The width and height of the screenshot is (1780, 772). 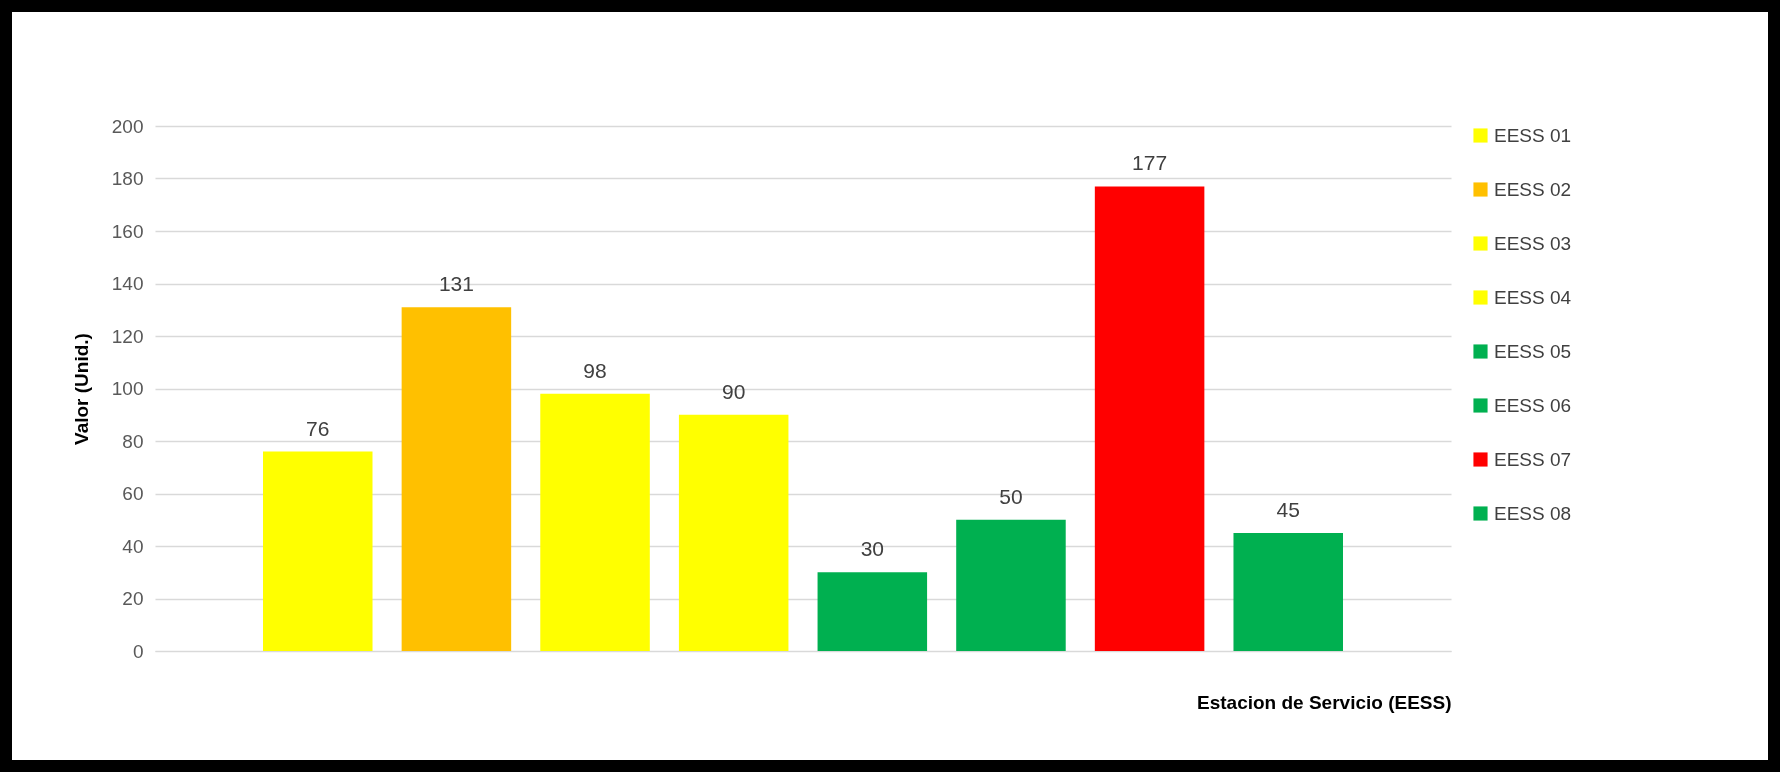 I want to click on data-label: 30, so click(x=872, y=549).